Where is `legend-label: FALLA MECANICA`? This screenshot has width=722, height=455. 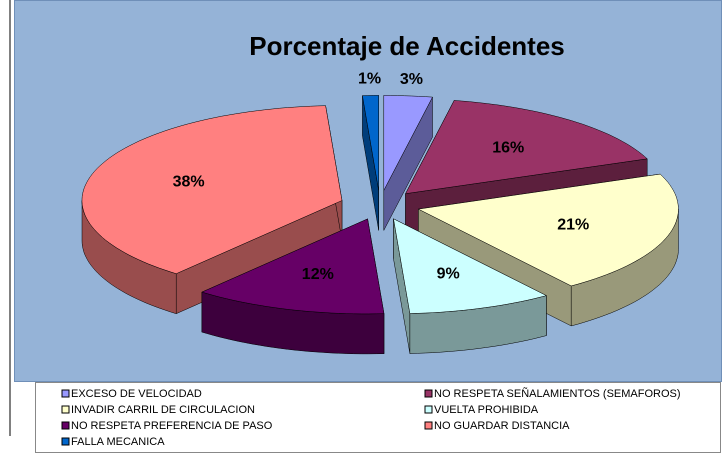 legend-label: FALLA MECANICA is located at coordinates (118, 442).